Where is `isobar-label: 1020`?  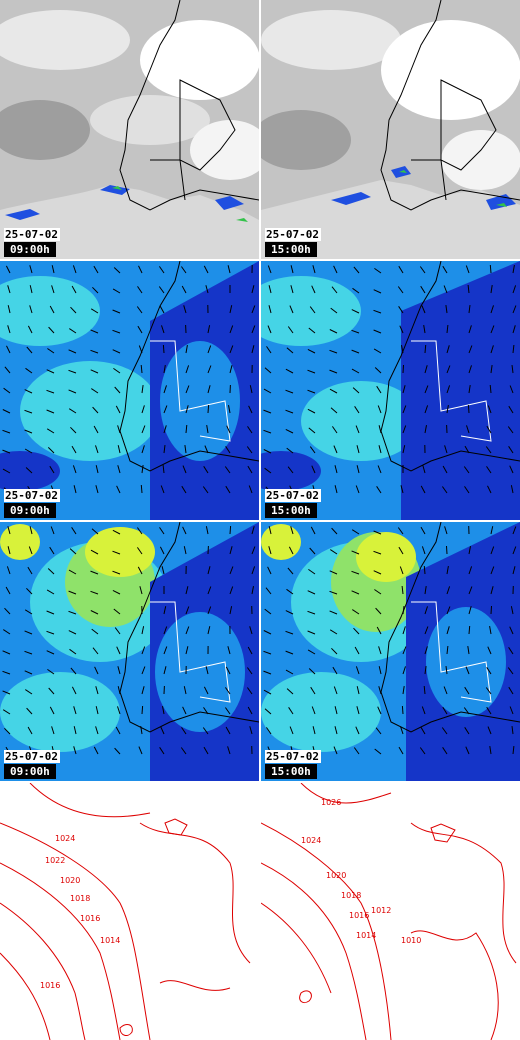
isobar-label: 1020 is located at coordinates (336, 875).